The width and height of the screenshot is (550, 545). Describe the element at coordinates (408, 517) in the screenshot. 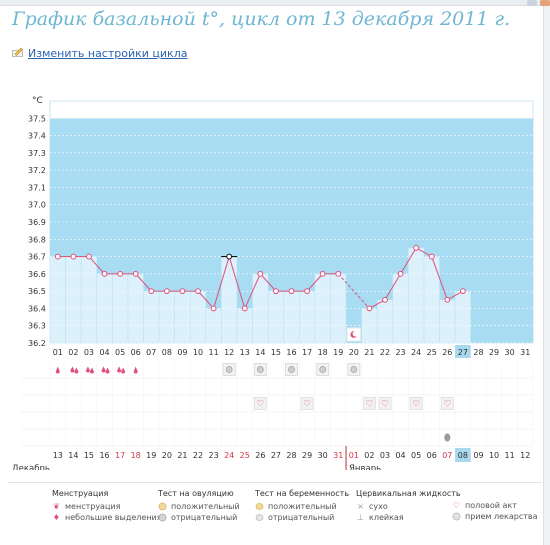

I see `legend-row: ⊥ клейкая` at that location.